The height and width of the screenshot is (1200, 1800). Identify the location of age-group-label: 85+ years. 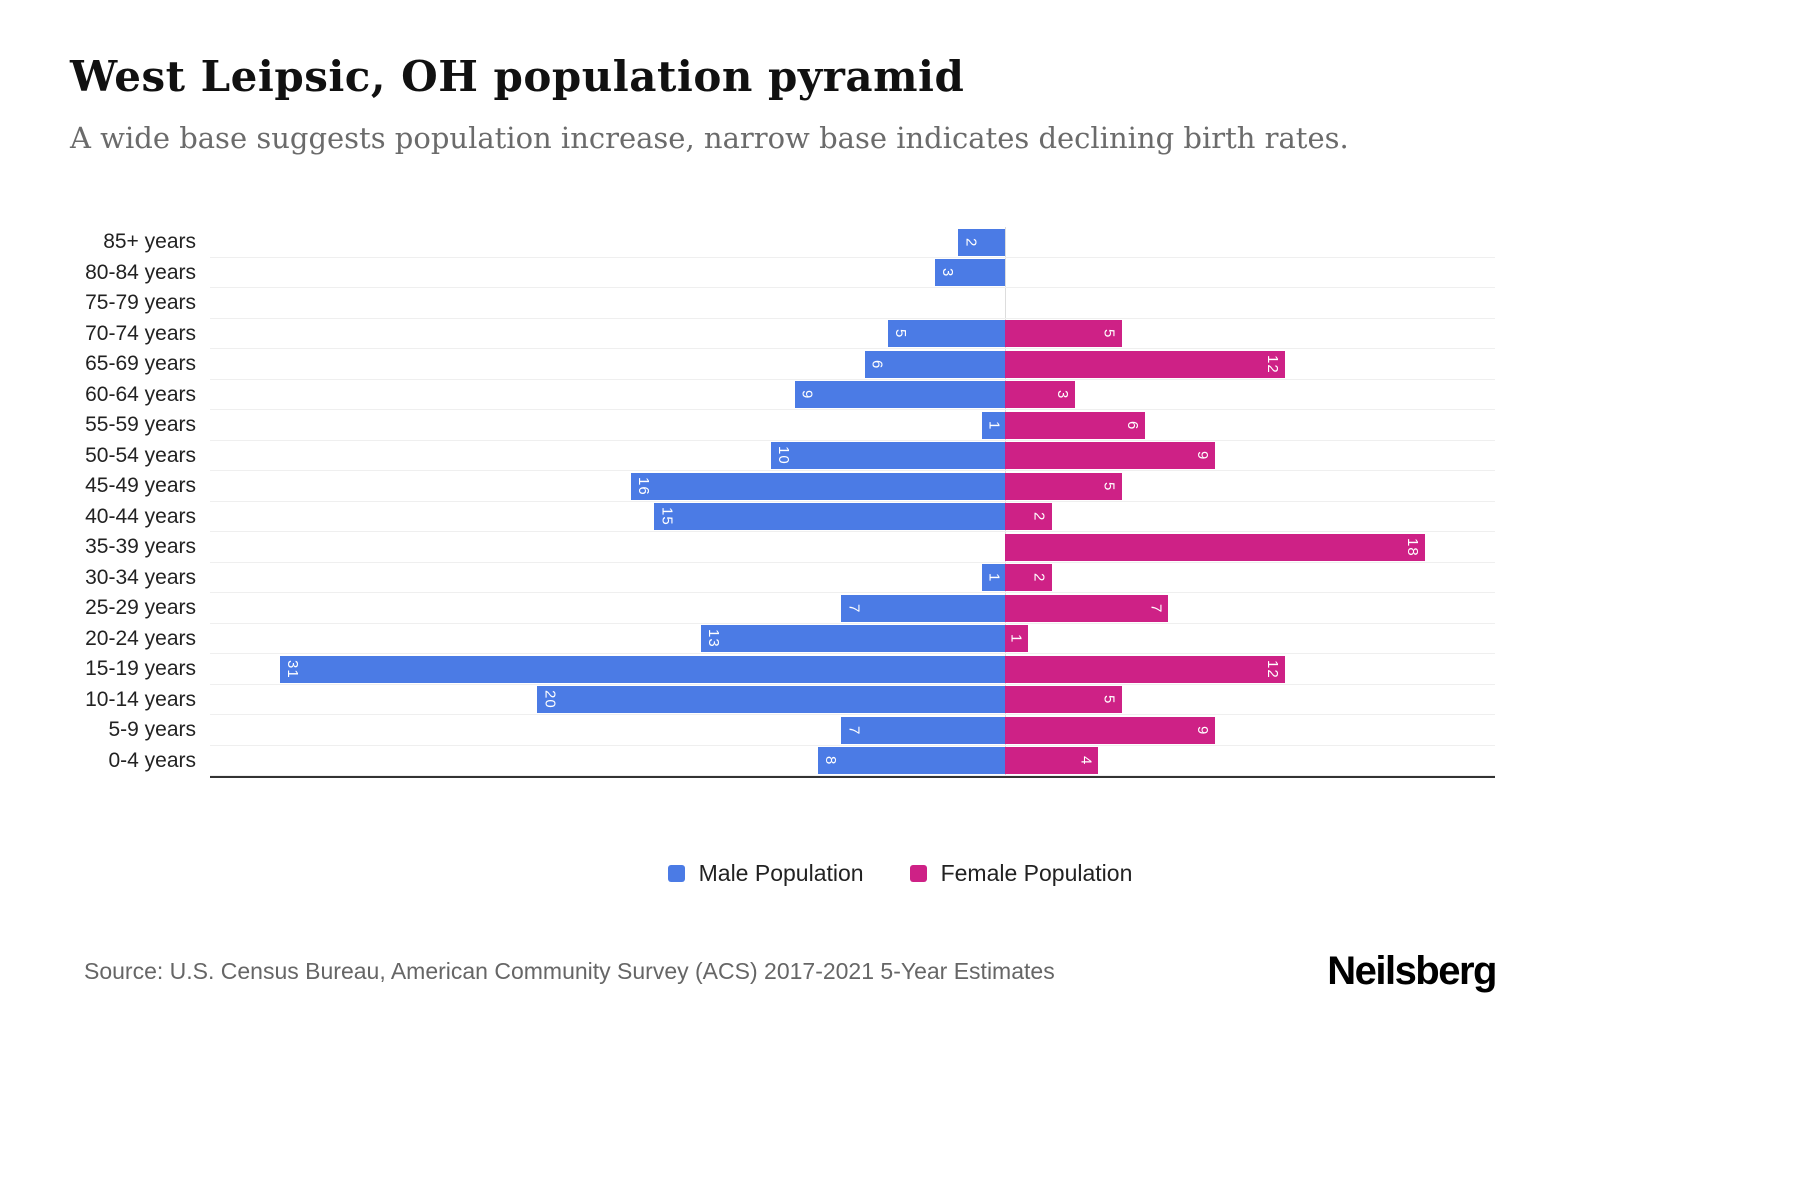
(149, 242).